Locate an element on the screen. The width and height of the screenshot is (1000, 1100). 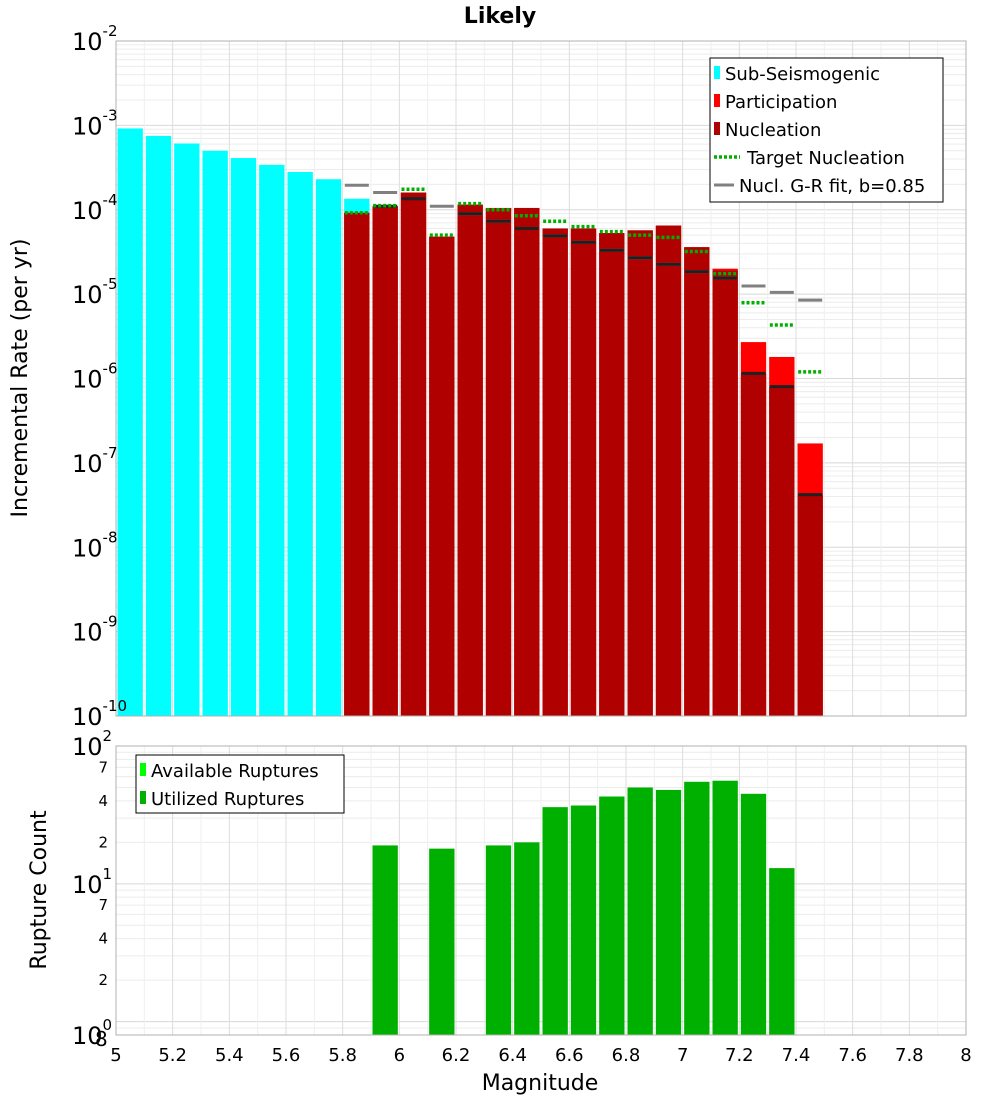
x-tick-label: 6.2 is located at coordinates (456, 1055).